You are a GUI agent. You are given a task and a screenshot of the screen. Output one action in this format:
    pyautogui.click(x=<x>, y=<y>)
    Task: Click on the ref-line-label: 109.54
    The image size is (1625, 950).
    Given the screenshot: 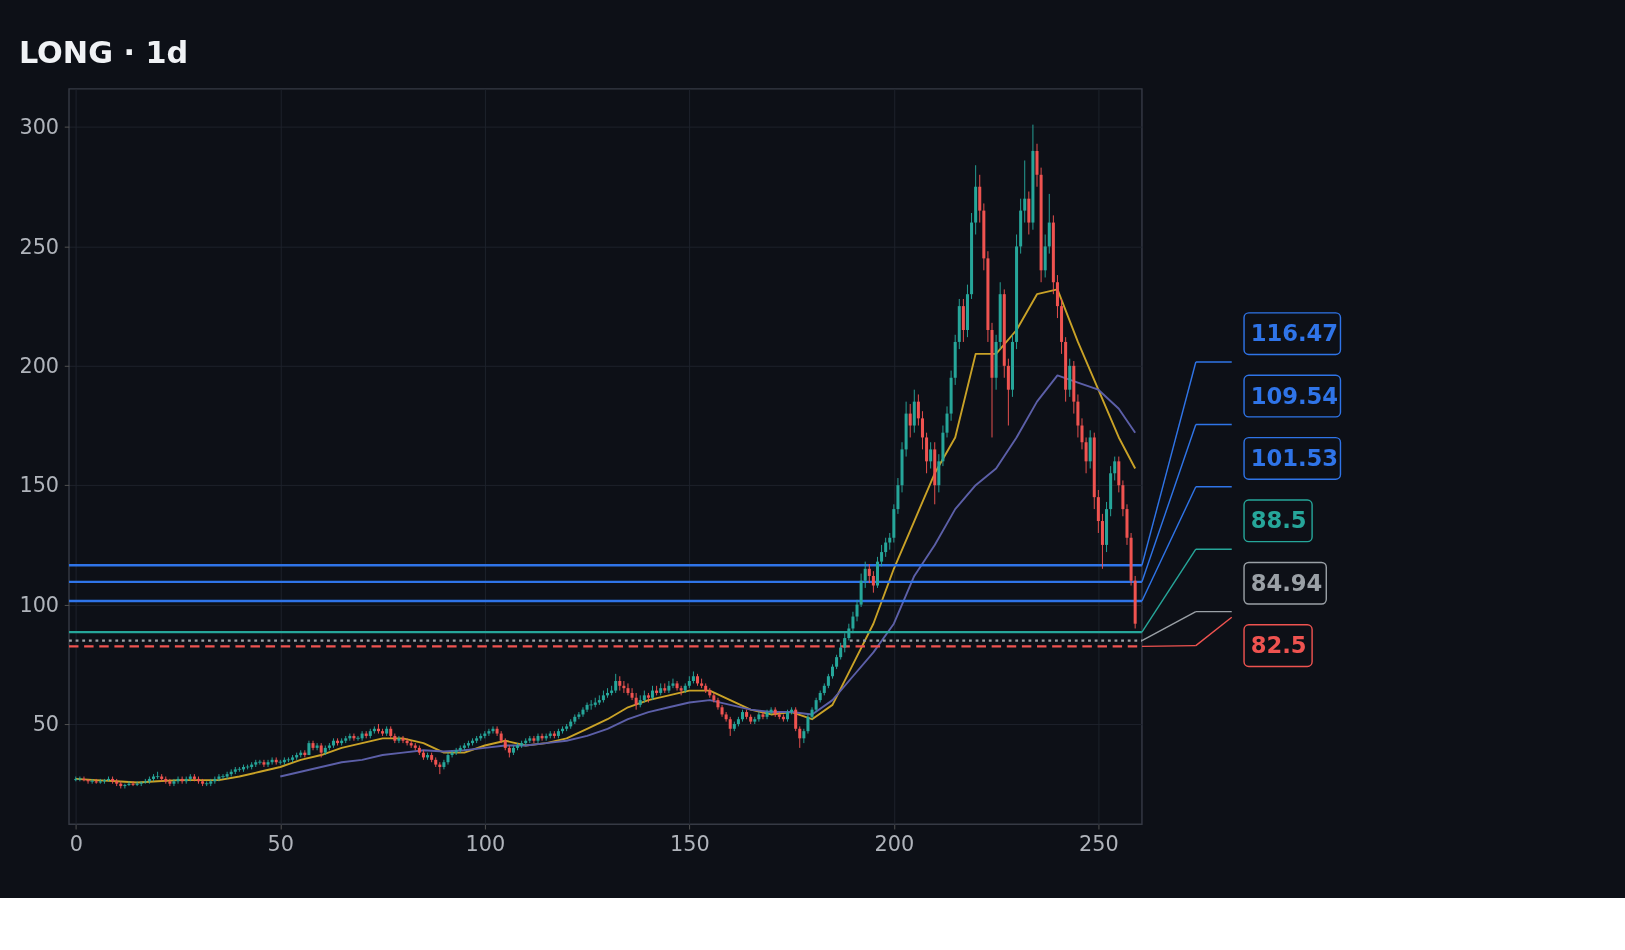 What is the action you would take?
    pyautogui.click(x=1294, y=395)
    